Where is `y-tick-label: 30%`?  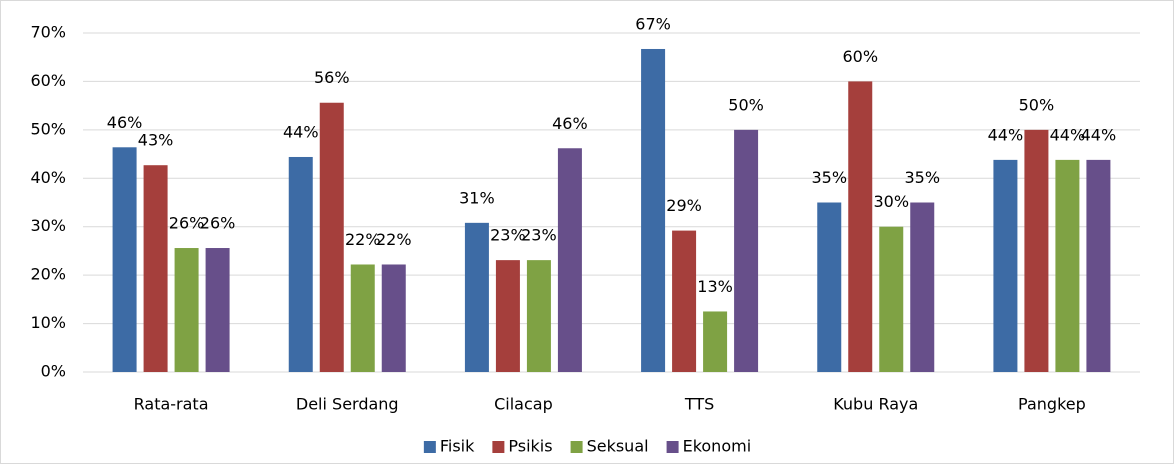 y-tick-label: 30% is located at coordinates (48, 225).